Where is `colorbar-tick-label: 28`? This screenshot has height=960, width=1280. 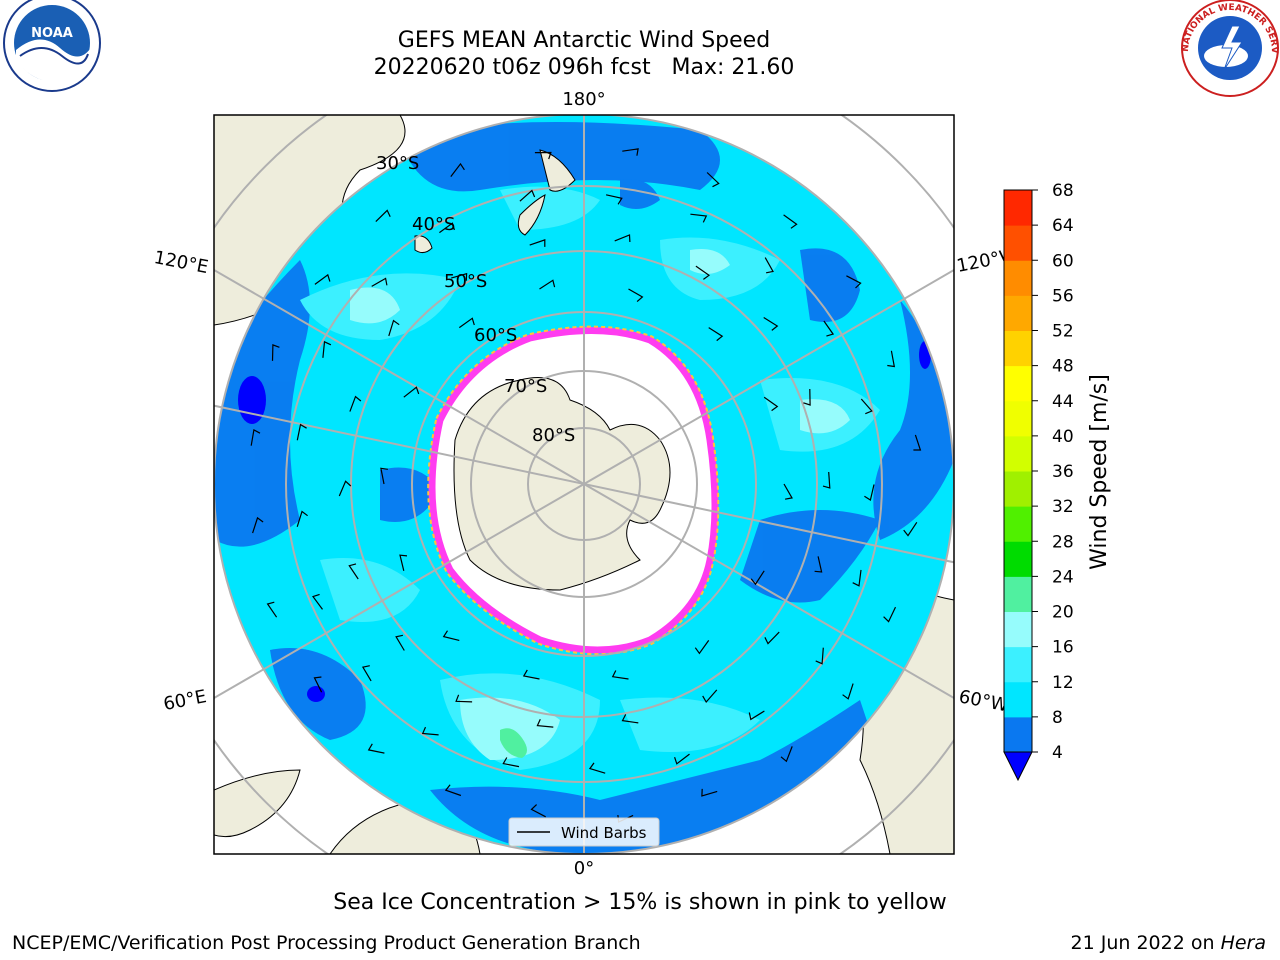
colorbar-tick-label: 28 is located at coordinates (1063, 542).